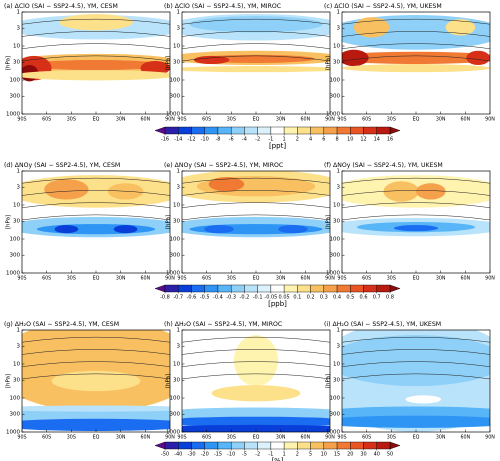 This screenshot has height=461, width=500. I want to click on cbar-label: 15, so click(337, 455).